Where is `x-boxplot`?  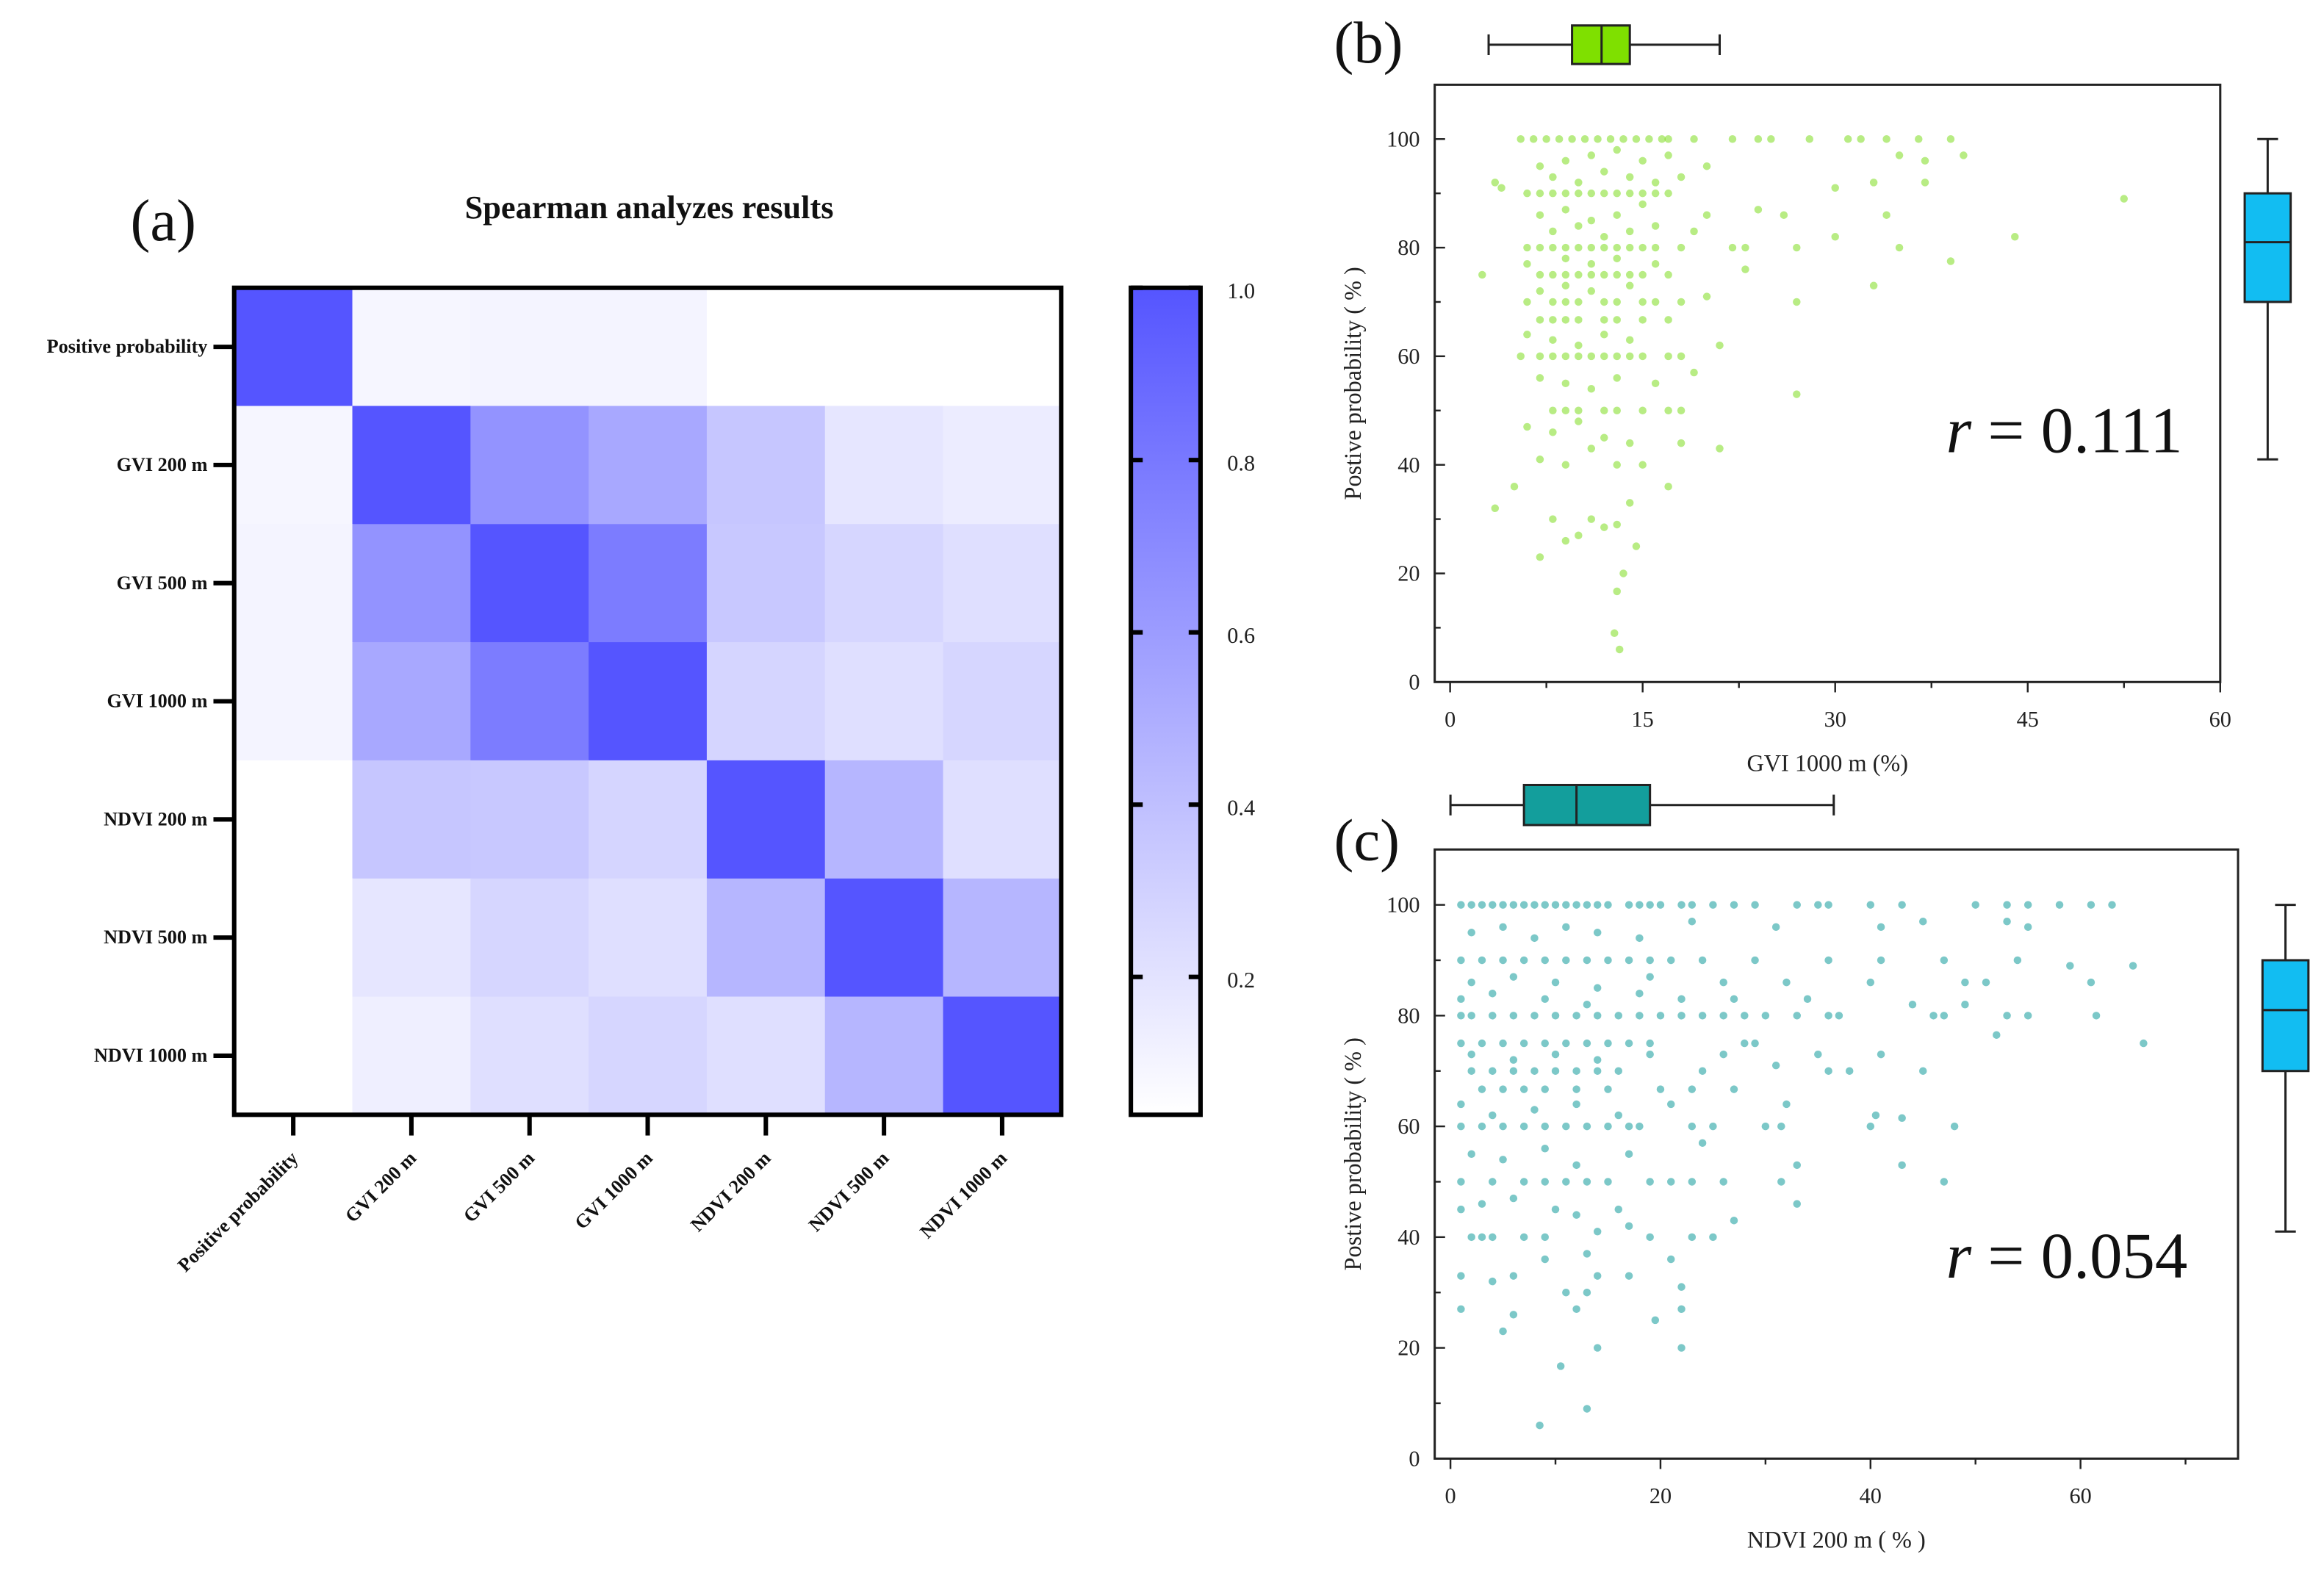 x-boxplot is located at coordinates (1642, 805).